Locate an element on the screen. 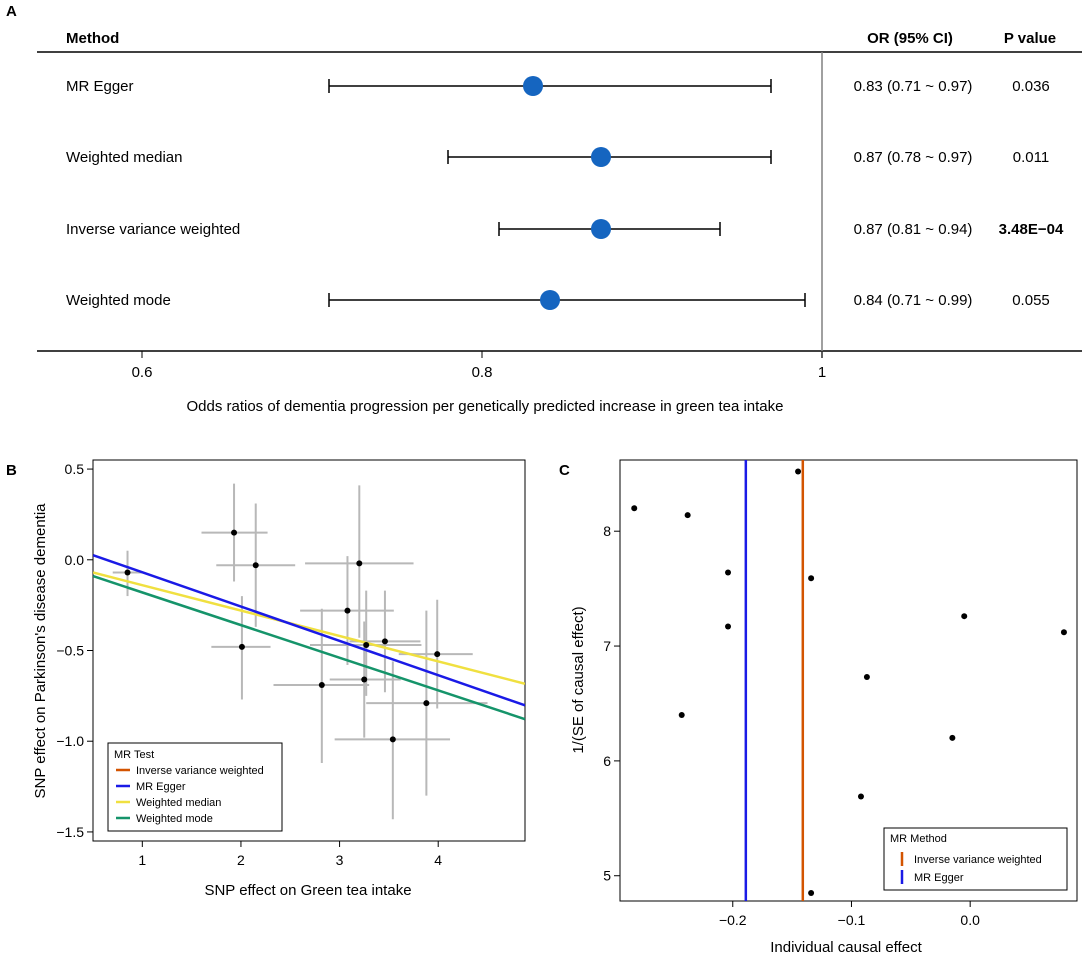  funnel-x-tick-label: −0.2 is located at coordinates (733, 920).